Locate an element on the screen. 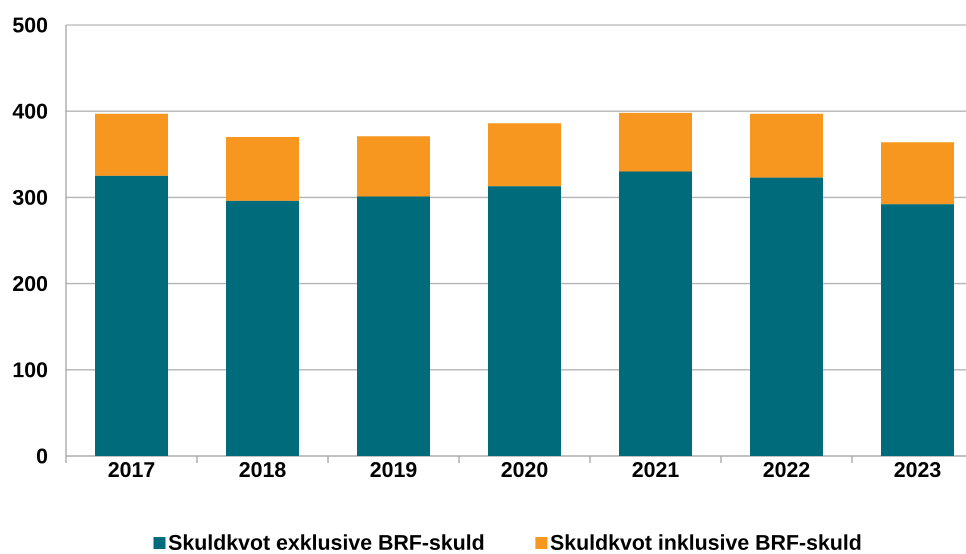 The width and height of the screenshot is (966, 554). y-tick-label: 300 is located at coordinates (30, 197).